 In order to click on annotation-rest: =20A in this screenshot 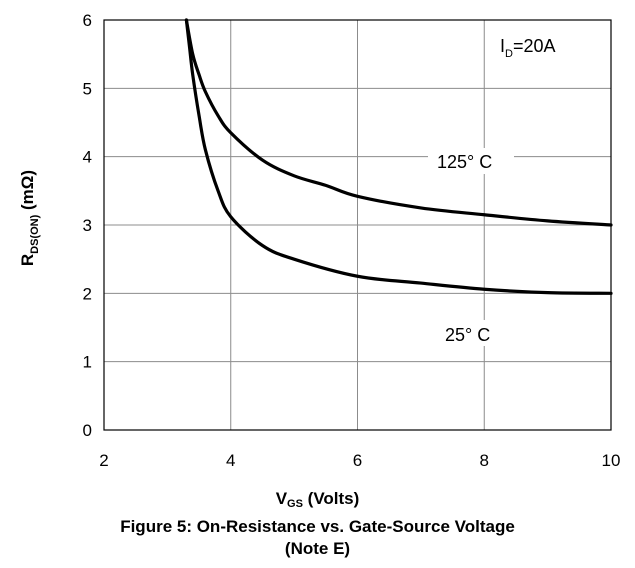, I will do `click(534, 46)`.